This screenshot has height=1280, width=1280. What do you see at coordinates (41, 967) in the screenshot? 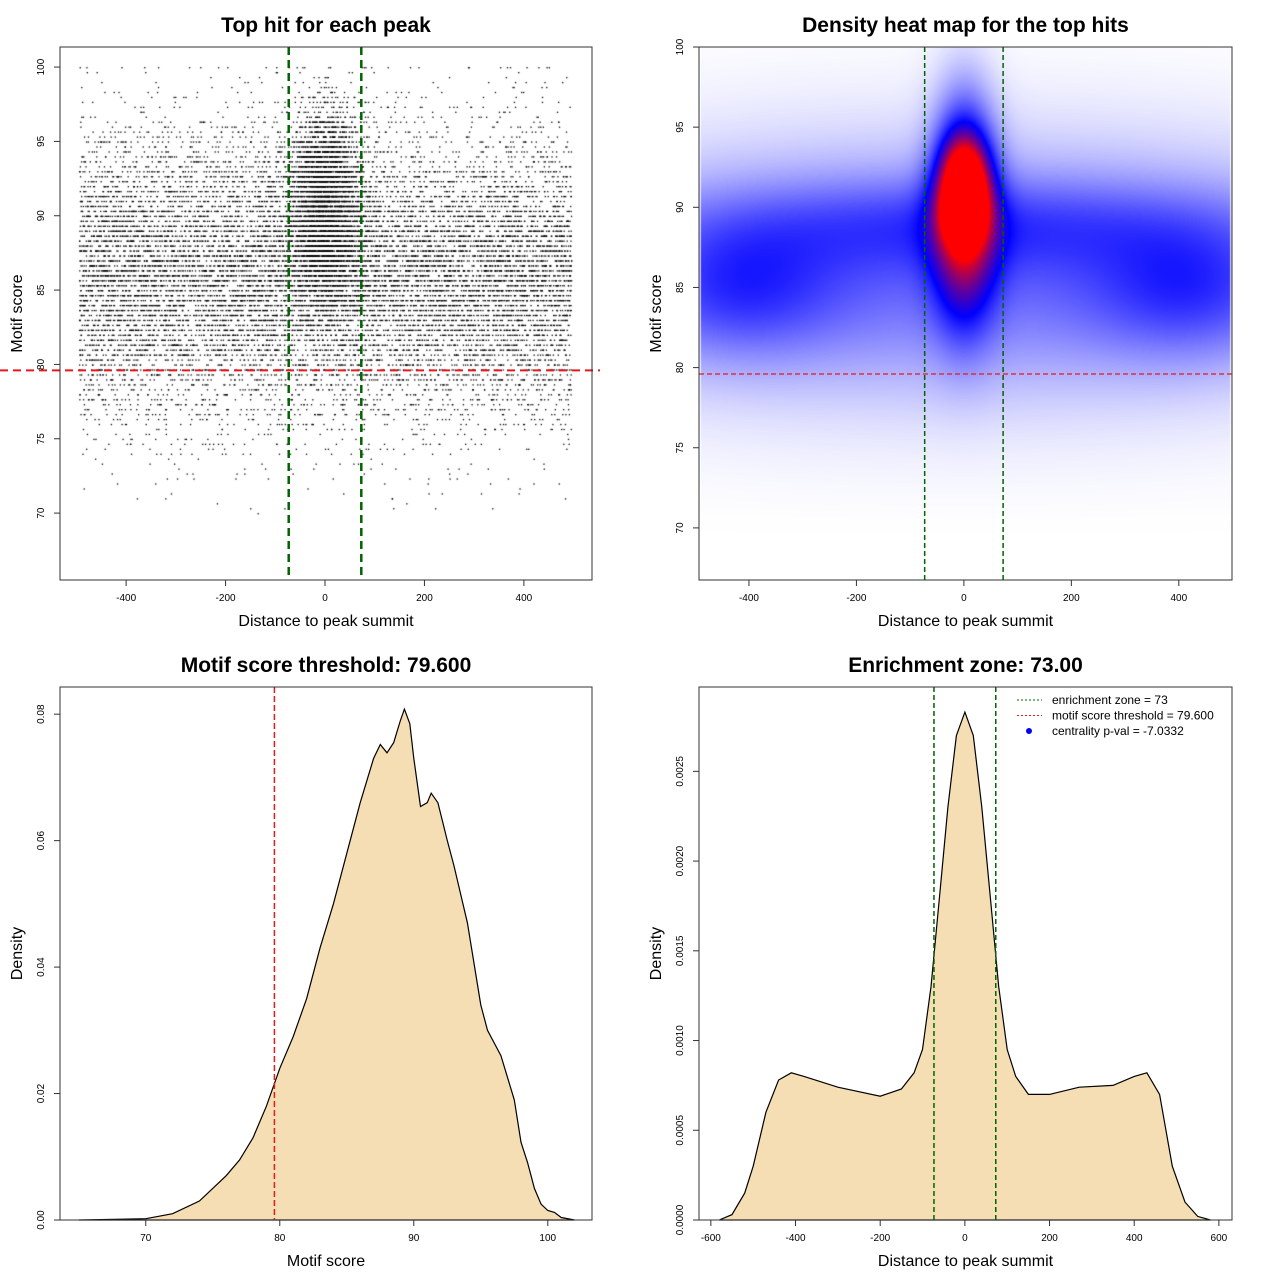
I see `y-tick-label: 0.04` at bounding box center [41, 967].